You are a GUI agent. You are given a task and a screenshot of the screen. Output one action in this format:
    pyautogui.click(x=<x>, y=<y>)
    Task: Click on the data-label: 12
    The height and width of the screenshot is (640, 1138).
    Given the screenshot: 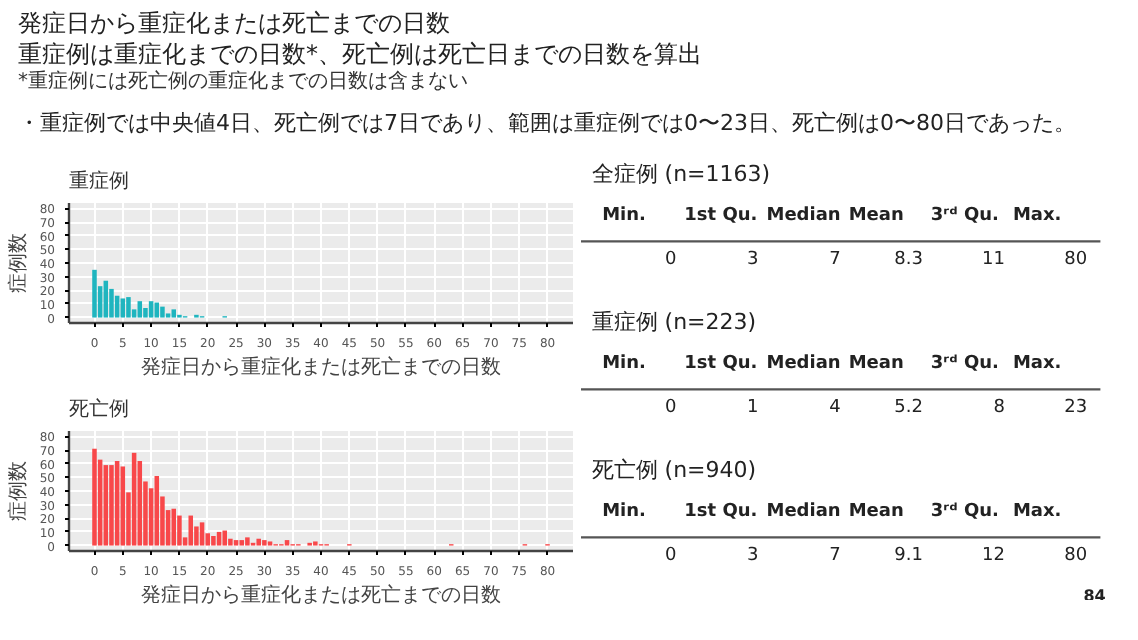 What is the action you would take?
    pyautogui.click(x=993, y=556)
    